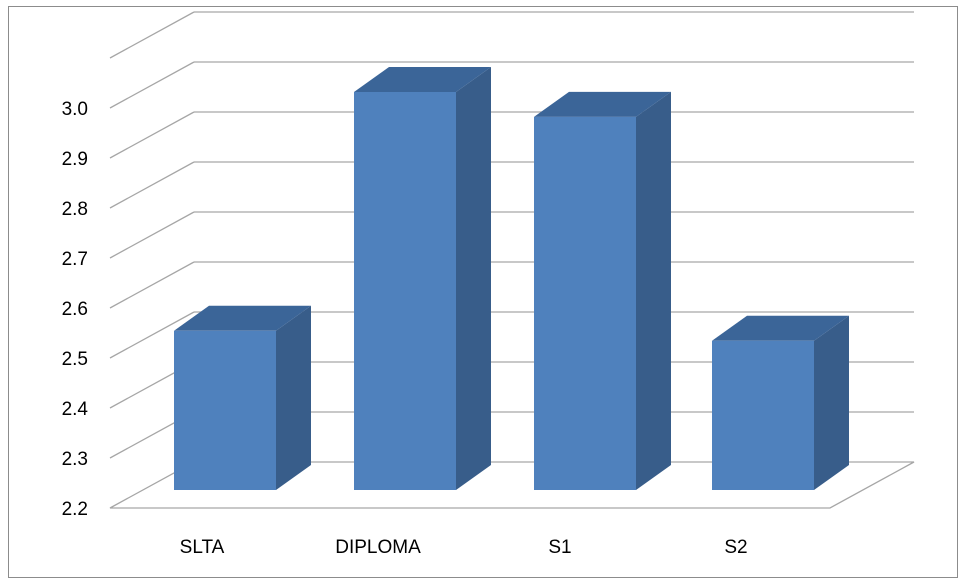 This screenshot has height=579, width=959. Describe the element at coordinates (378, 547) in the screenshot. I see `x-category-label: DIPLOMA` at that location.